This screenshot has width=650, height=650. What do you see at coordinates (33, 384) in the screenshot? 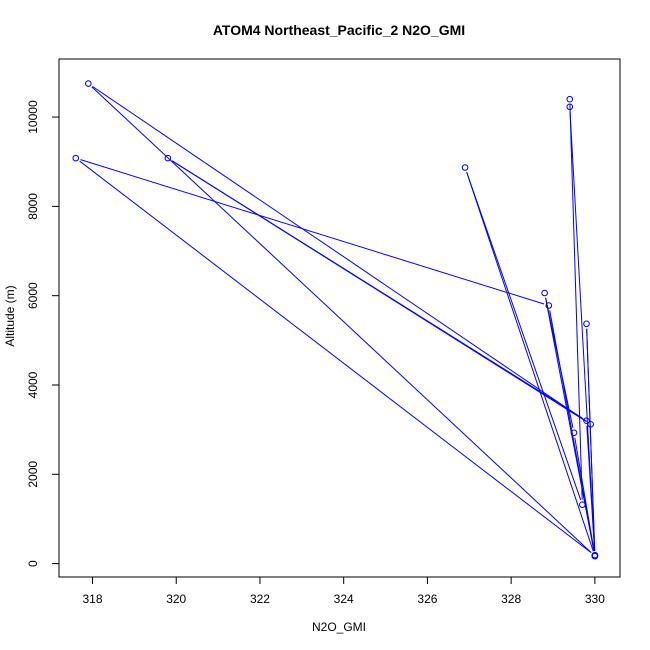
I see `y-tick-label: 4000` at bounding box center [33, 384].